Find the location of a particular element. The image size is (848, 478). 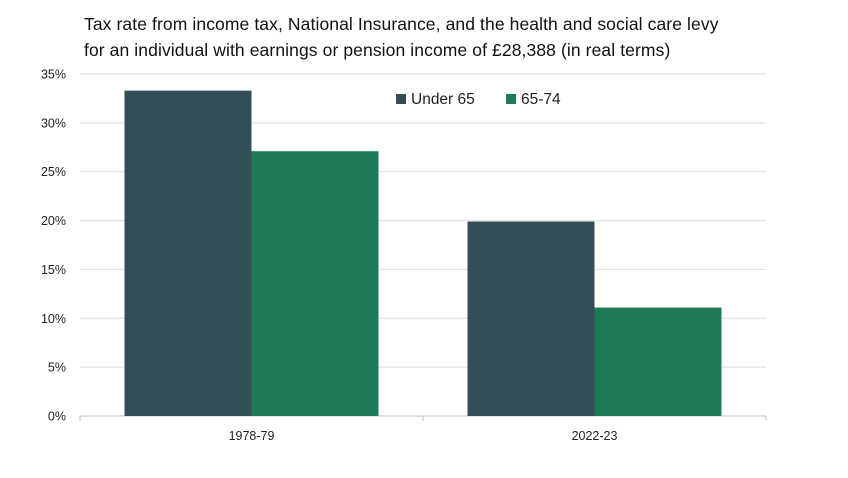

x-tick-label: 1978-79 is located at coordinates (252, 436).